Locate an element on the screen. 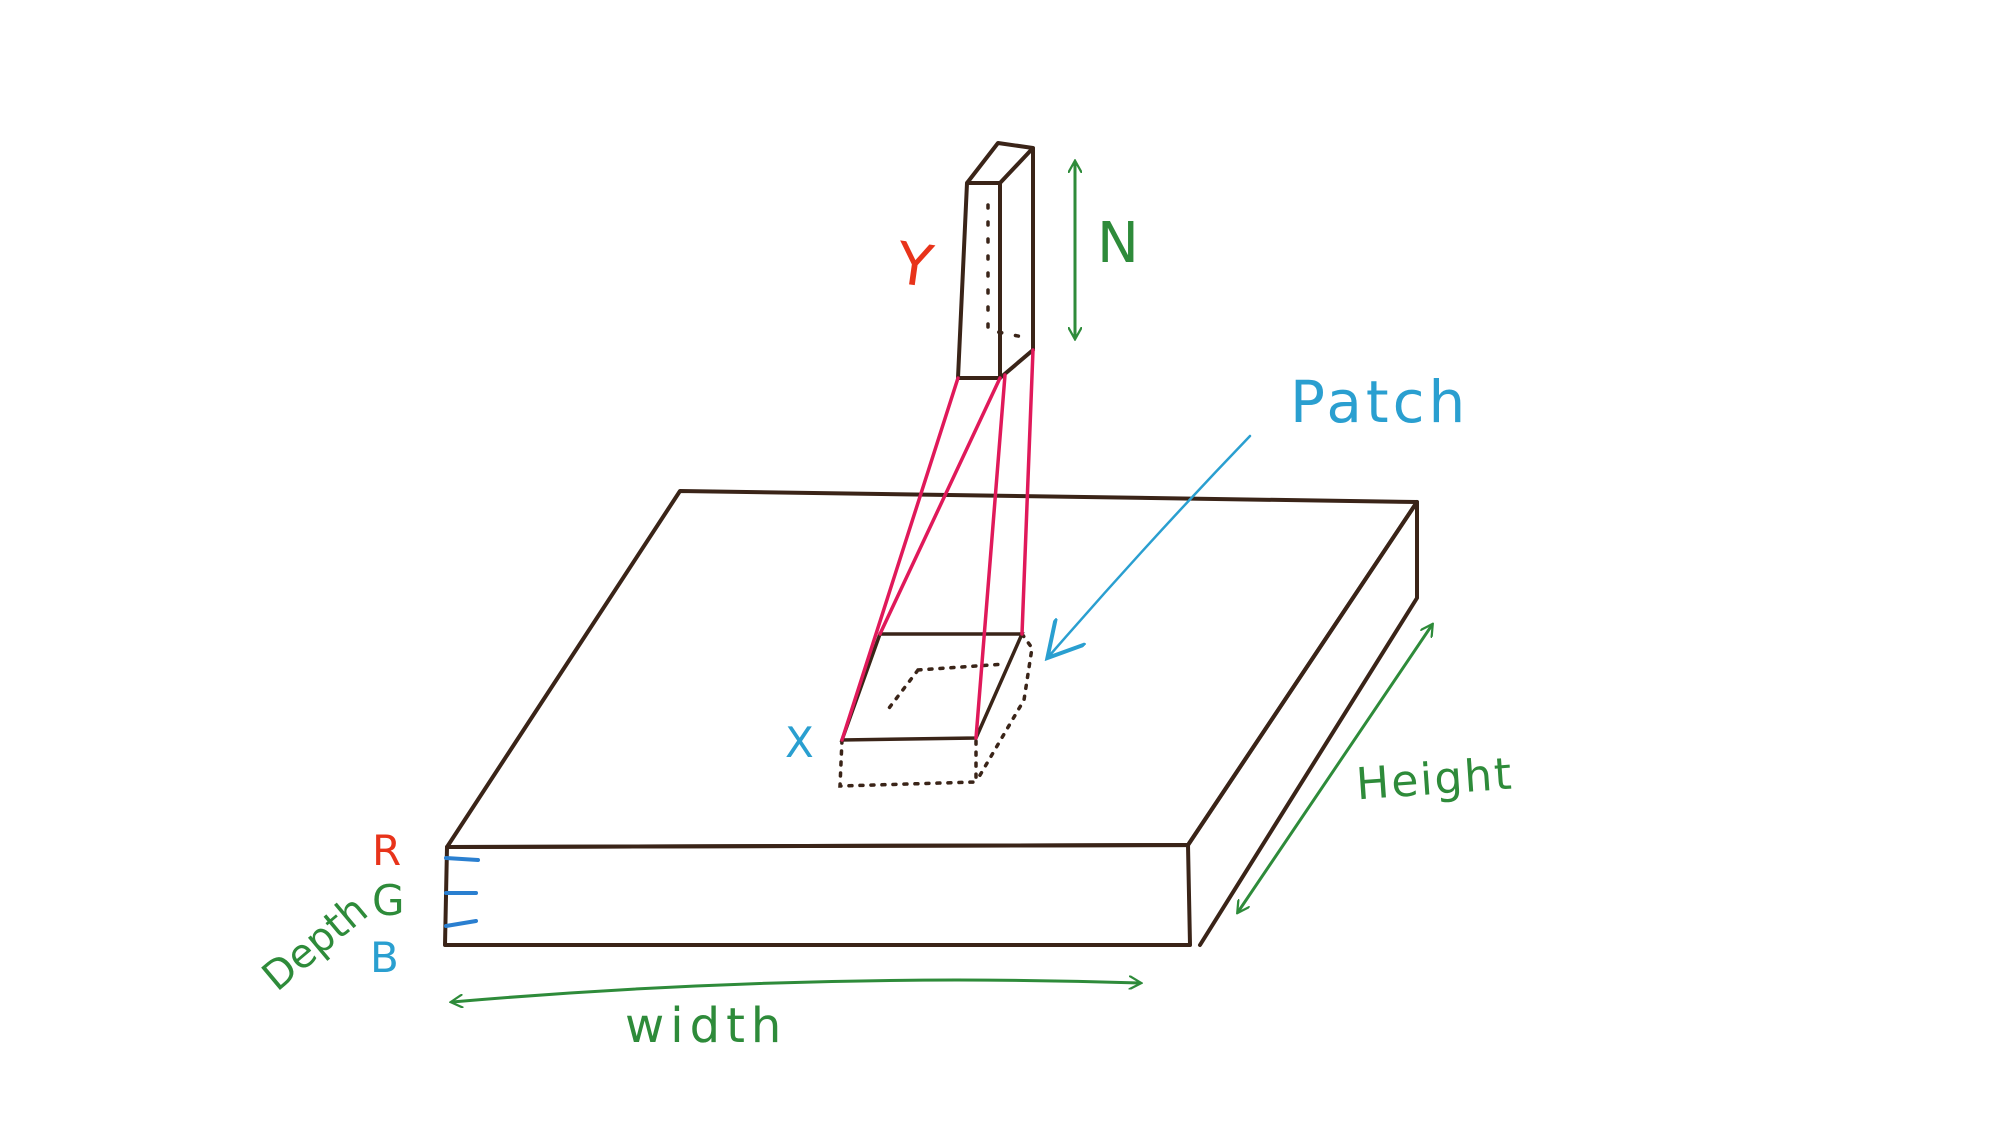 The height and width of the screenshot is (1131, 2005). label-width: width is located at coordinates (706, 1026).